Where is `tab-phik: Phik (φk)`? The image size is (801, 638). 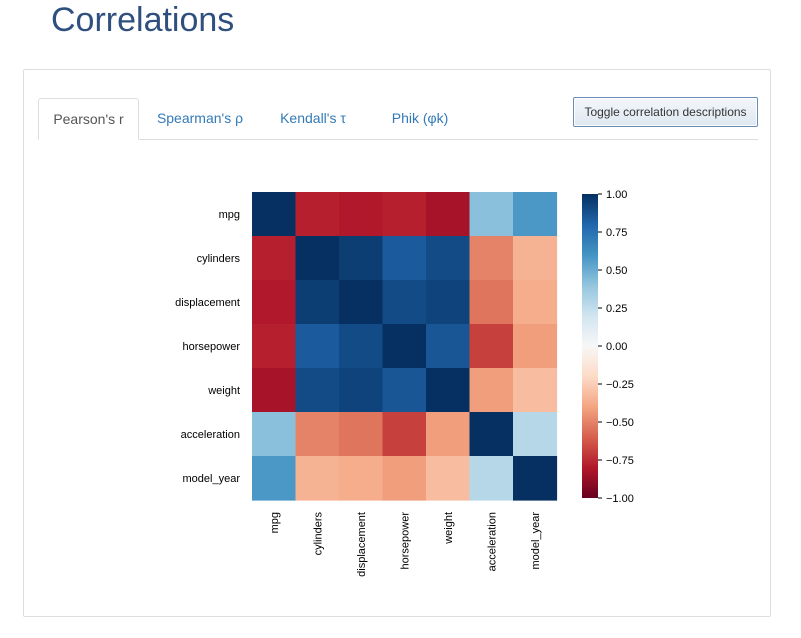
tab-phik: Phik (φk) is located at coordinates (420, 118).